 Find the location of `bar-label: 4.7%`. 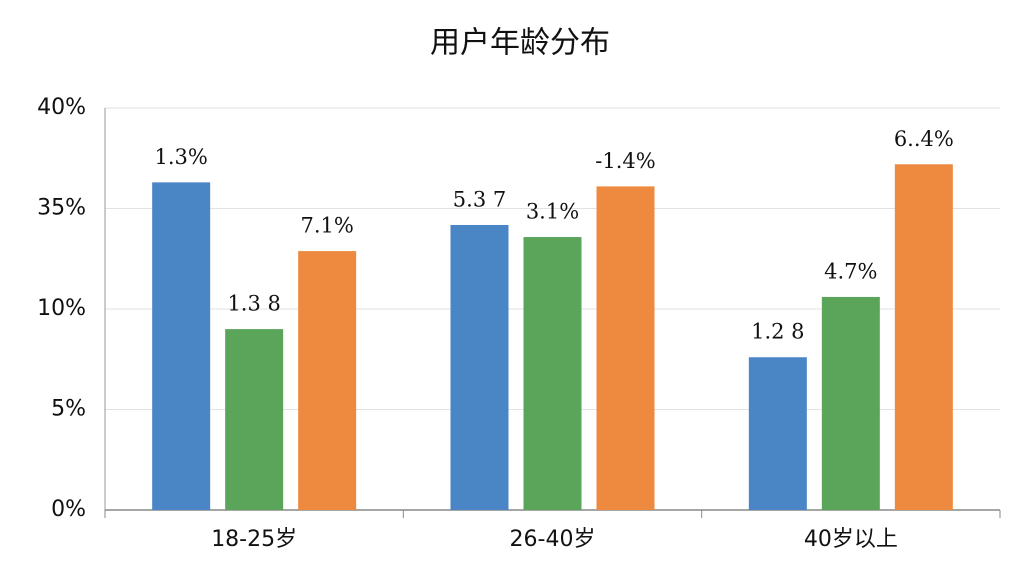

bar-label: 4.7% is located at coordinates (850, 271).